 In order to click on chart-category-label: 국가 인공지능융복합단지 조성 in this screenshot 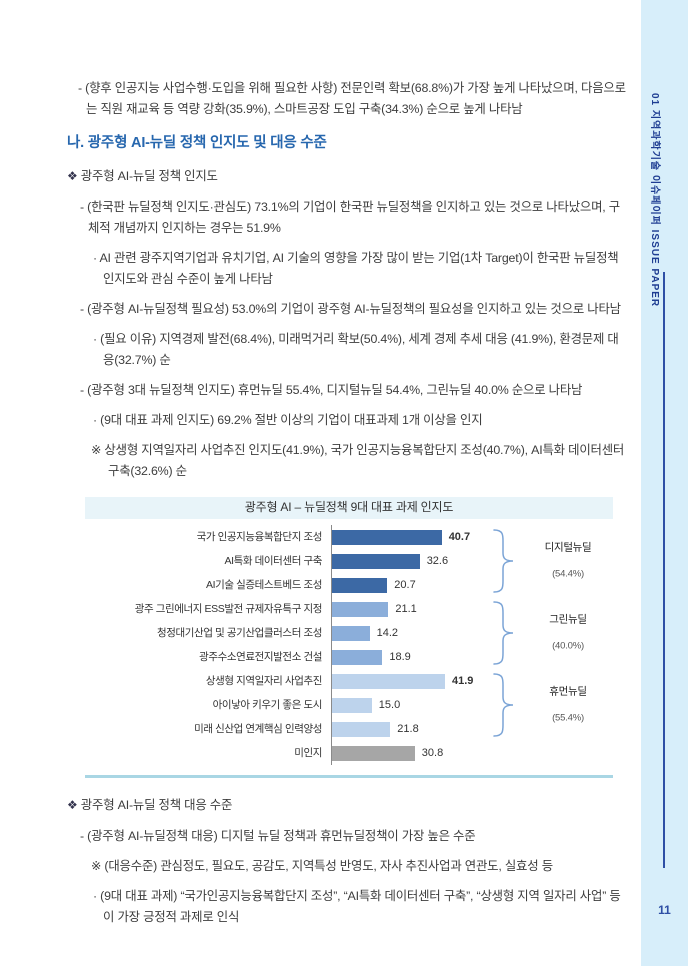, I will do `click(259, 536)`.